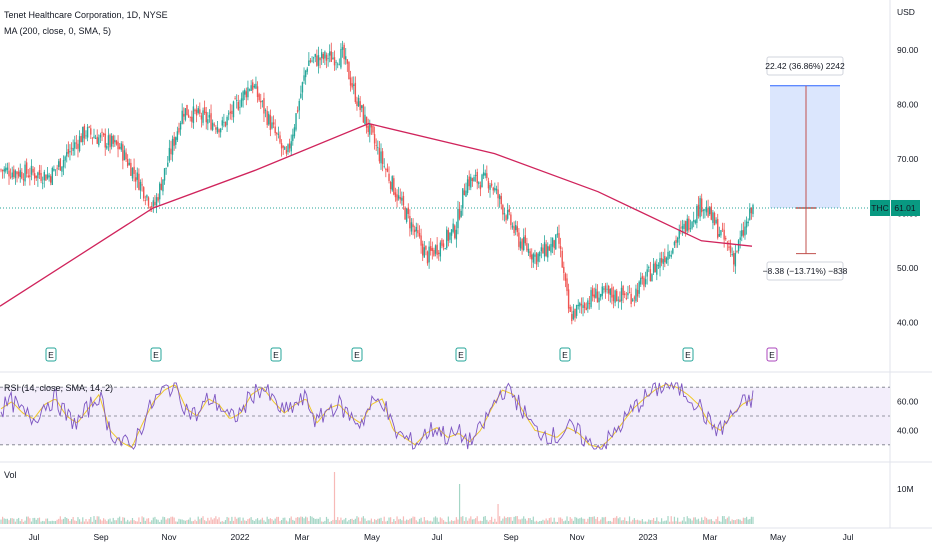 The width and height of the screenshot is (932, 550). Describe the element at coordinates (86, 15) in the screenshot. I see `symbol-title: Tenet Healthcare Corporation, 1D, NYSE` at that location.